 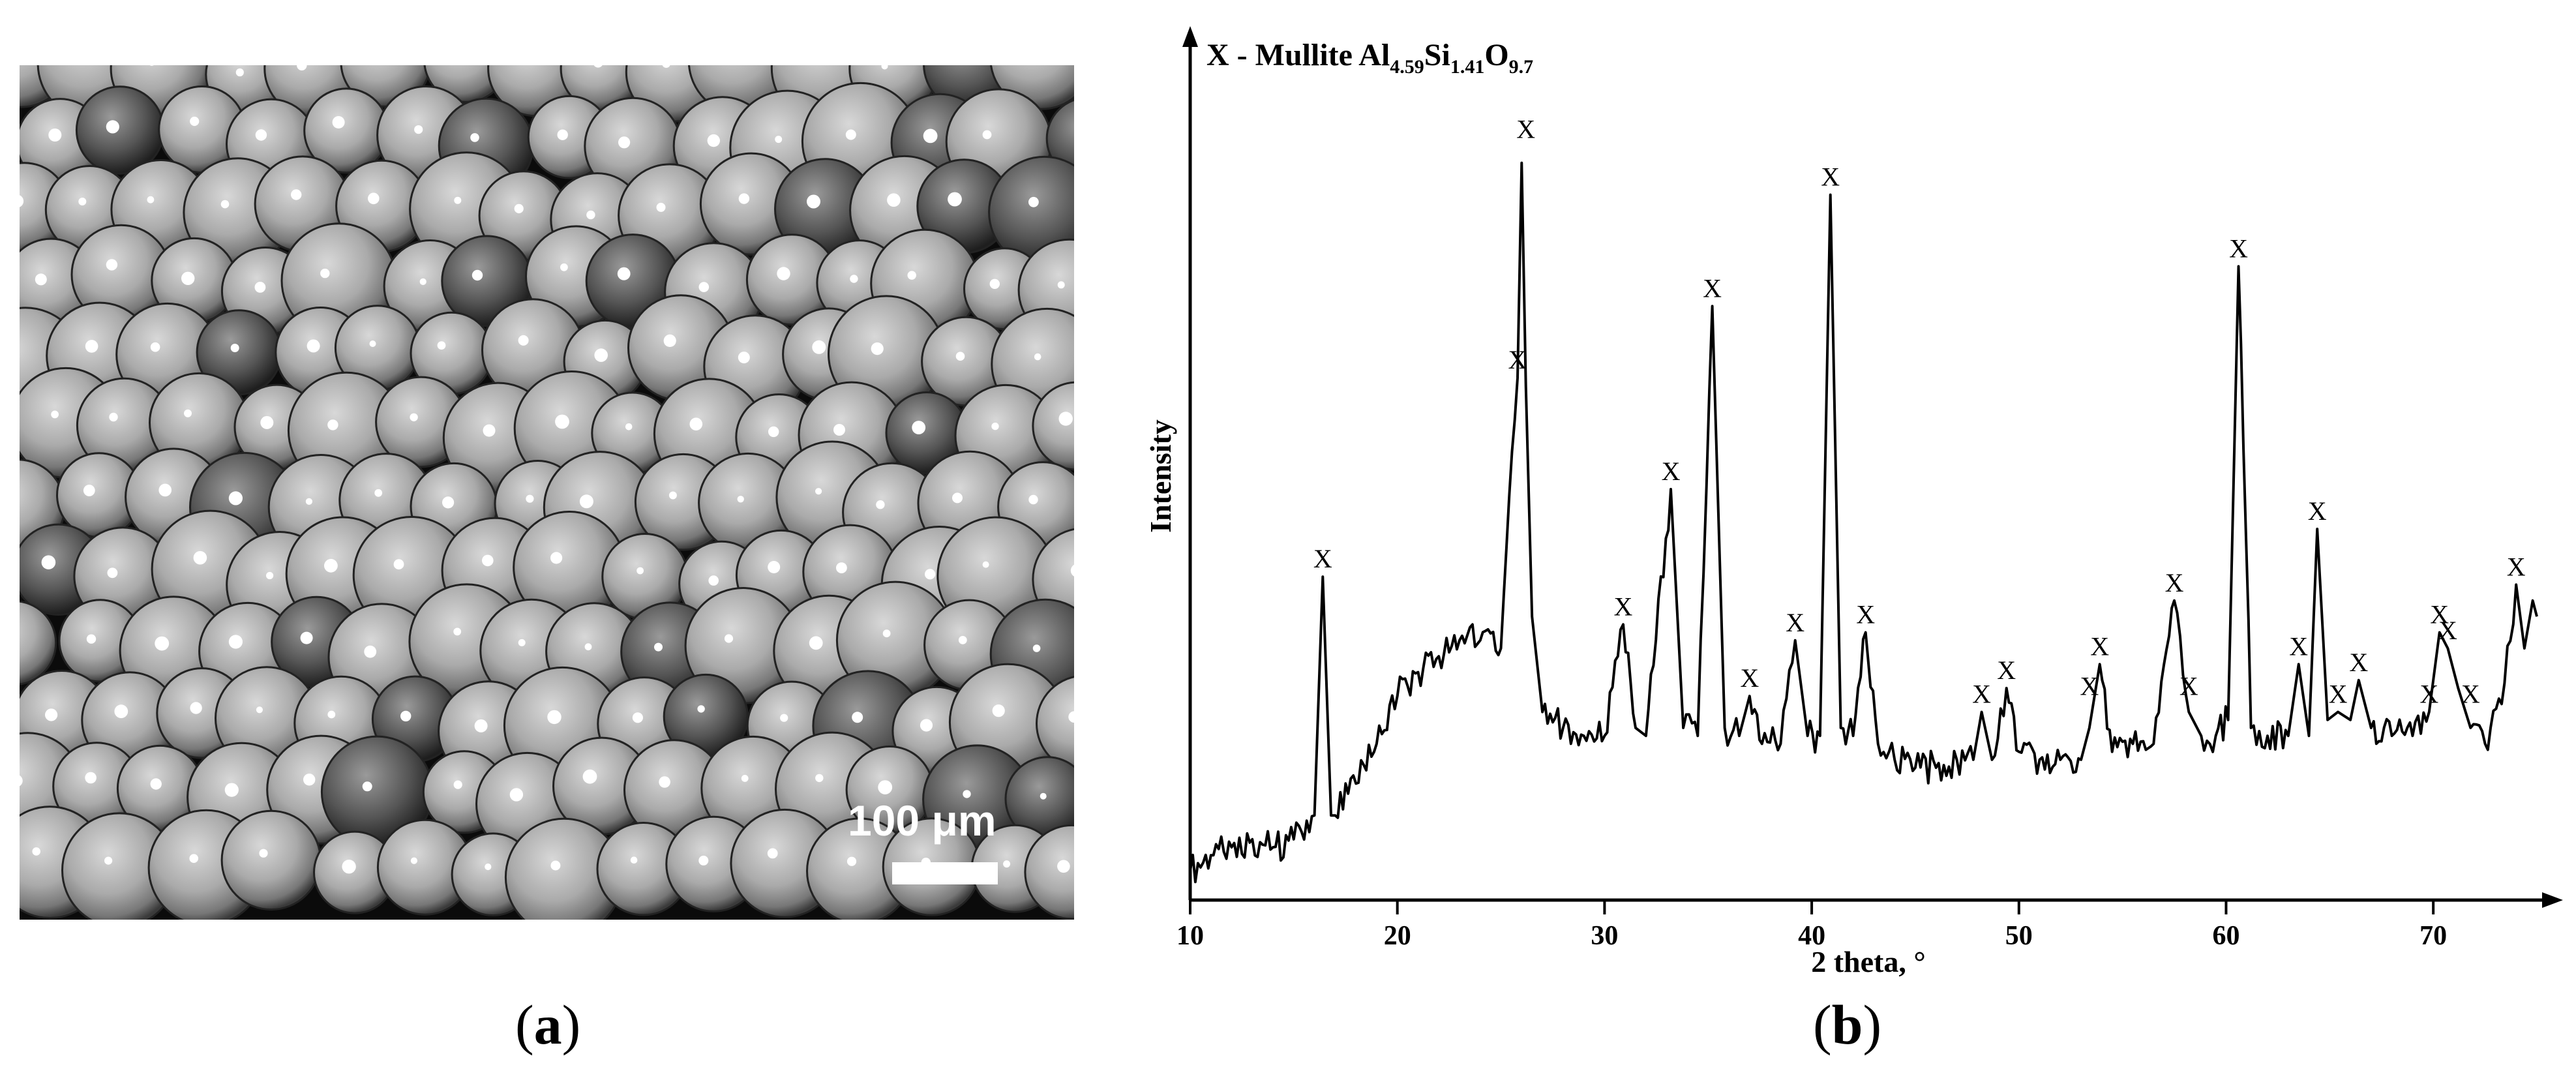 I want to click on y-axis-label: Intensity, so click(x=1160, y=476).